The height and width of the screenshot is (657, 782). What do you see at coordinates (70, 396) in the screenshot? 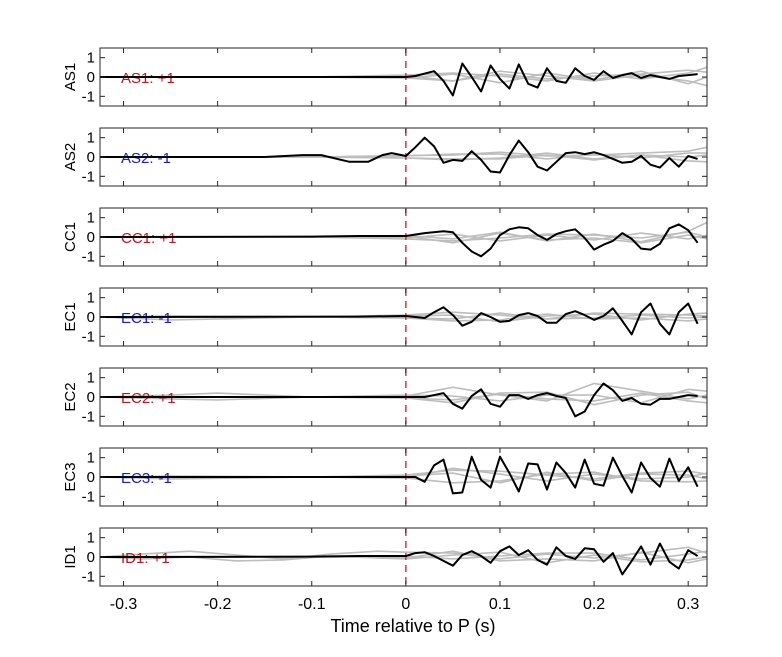
I see `y-axis-label: EC2` at bounding box center [70, 396].